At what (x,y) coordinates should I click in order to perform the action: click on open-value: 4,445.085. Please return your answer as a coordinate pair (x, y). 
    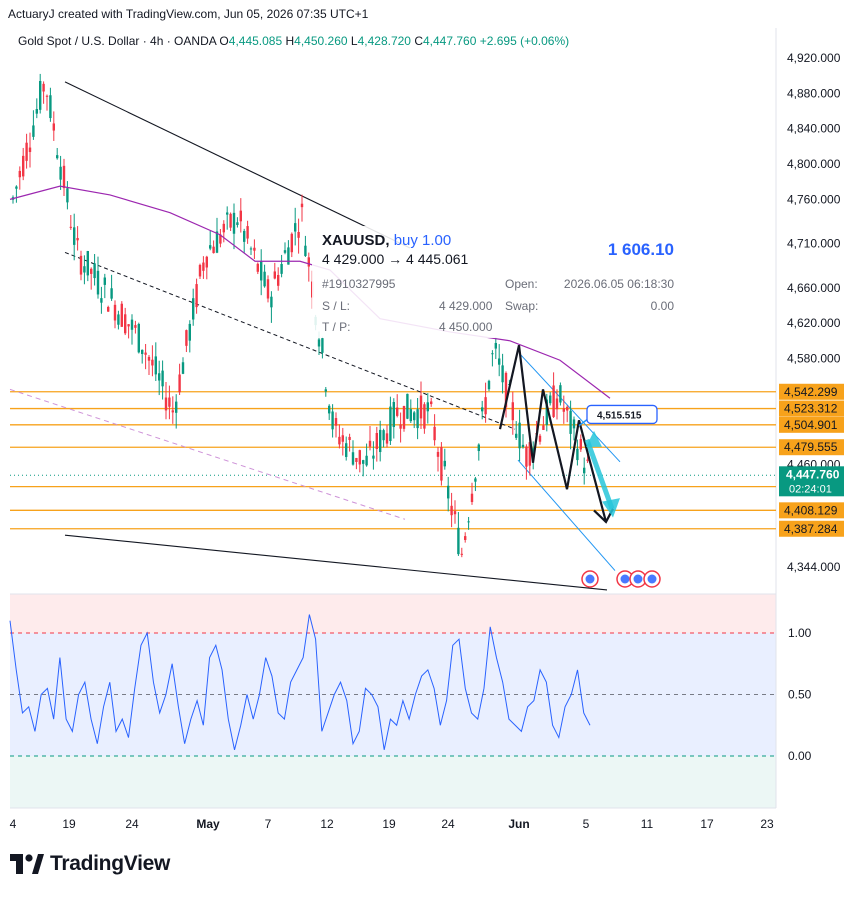
    Looking at the image, I should click on (255, 41).